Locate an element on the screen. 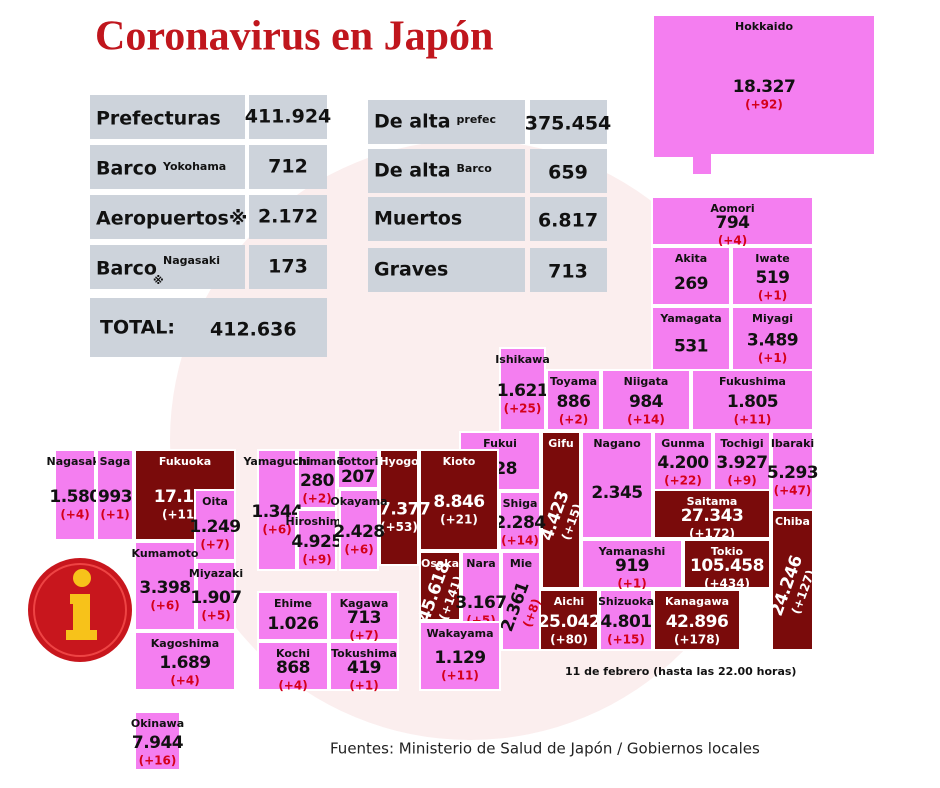 The height and width of the screenshot is (788, 940). prefecture-delta: (+53) is located at coordinates (399, 527).